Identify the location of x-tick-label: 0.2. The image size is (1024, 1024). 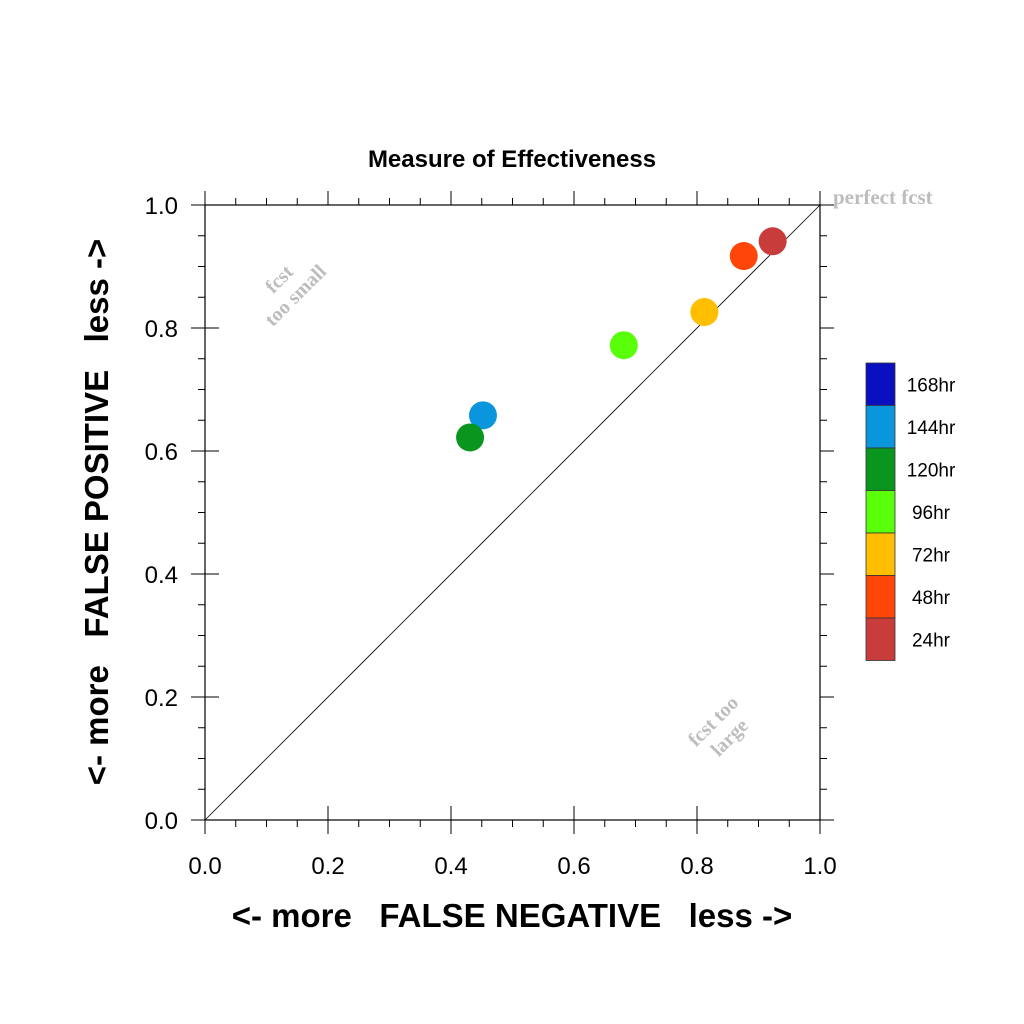
(327, 866).